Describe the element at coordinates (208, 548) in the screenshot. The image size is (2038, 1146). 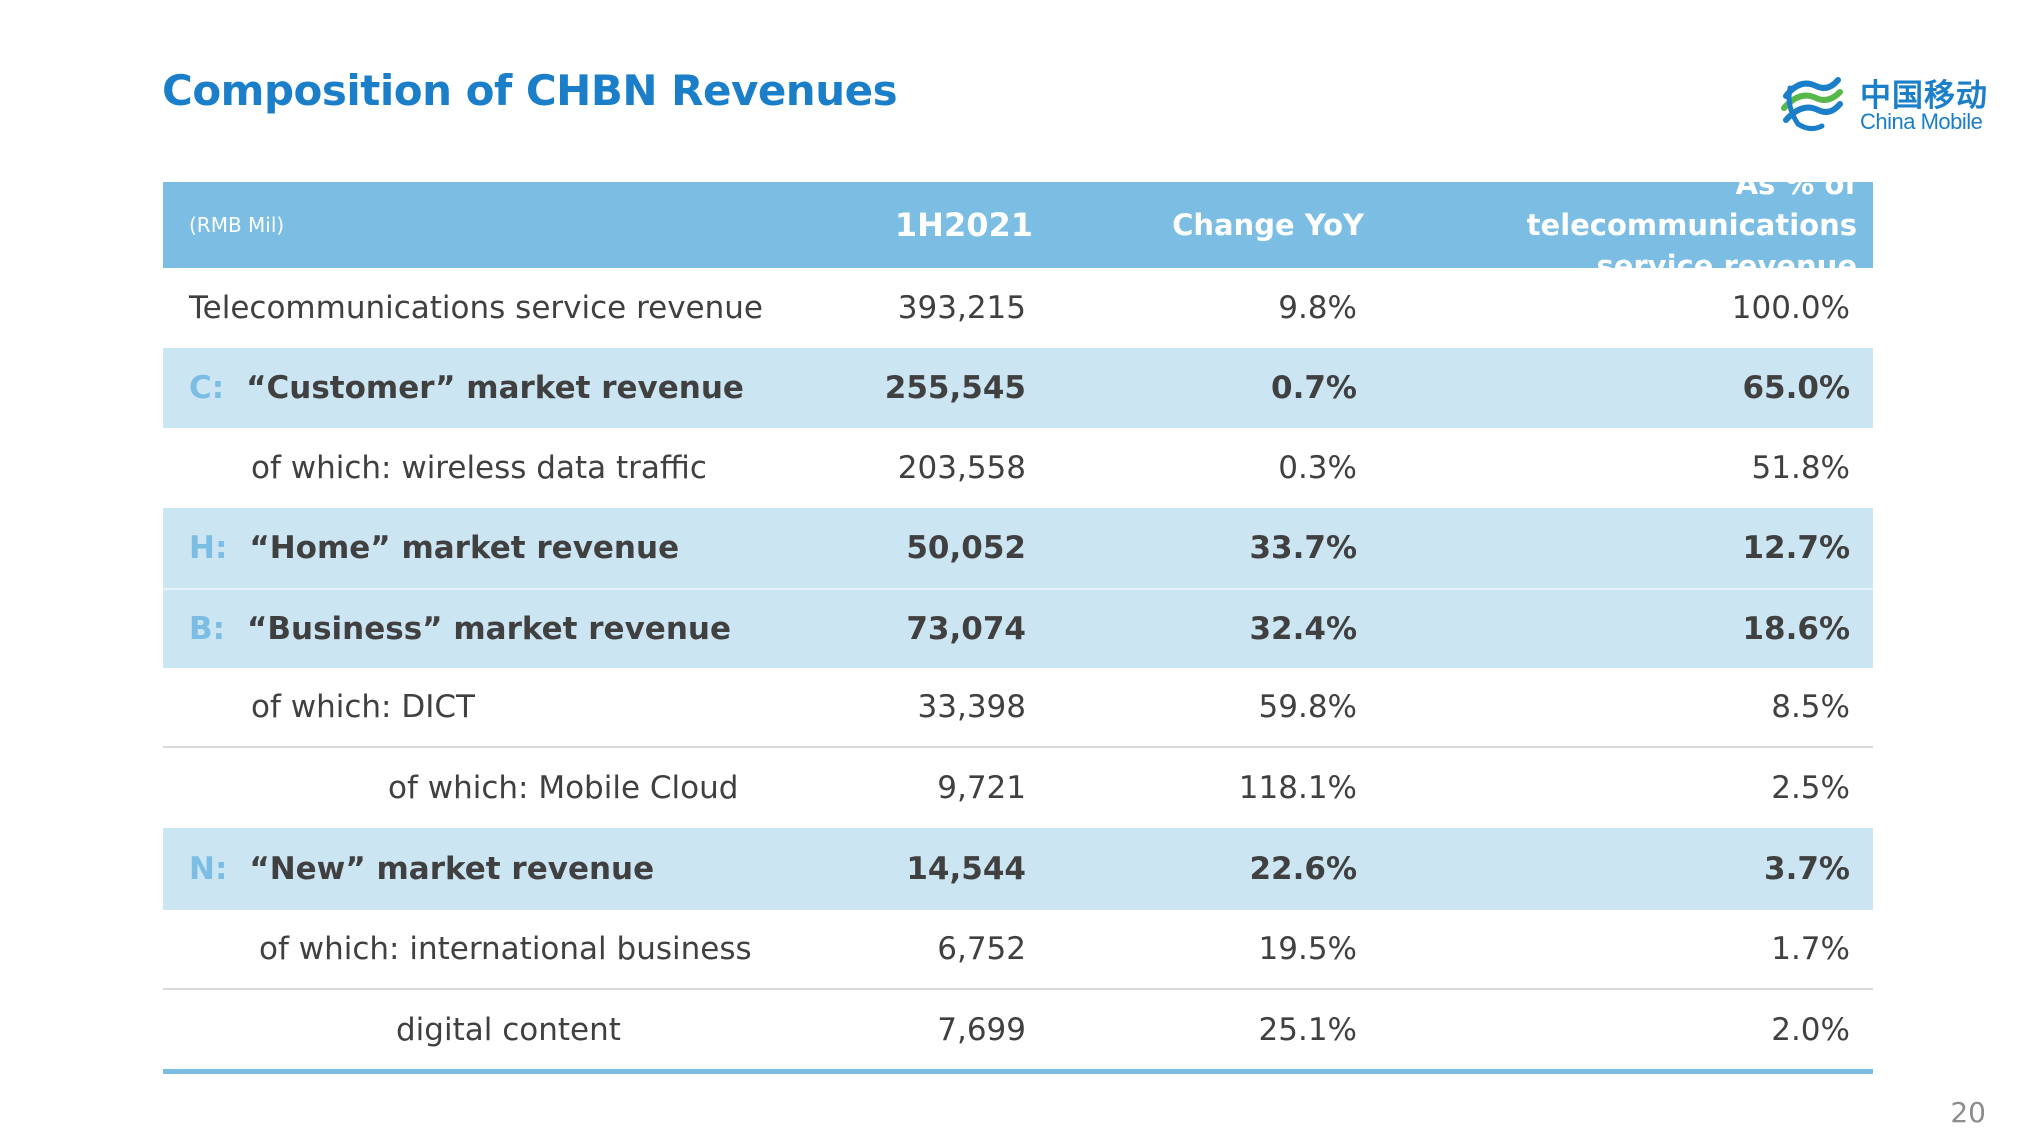
I see `row-prefix: H:` at that location.